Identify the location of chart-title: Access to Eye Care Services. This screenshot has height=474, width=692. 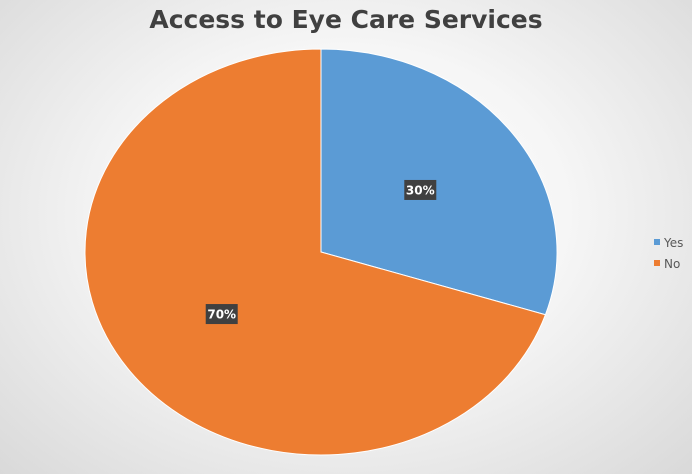
(345, 19).